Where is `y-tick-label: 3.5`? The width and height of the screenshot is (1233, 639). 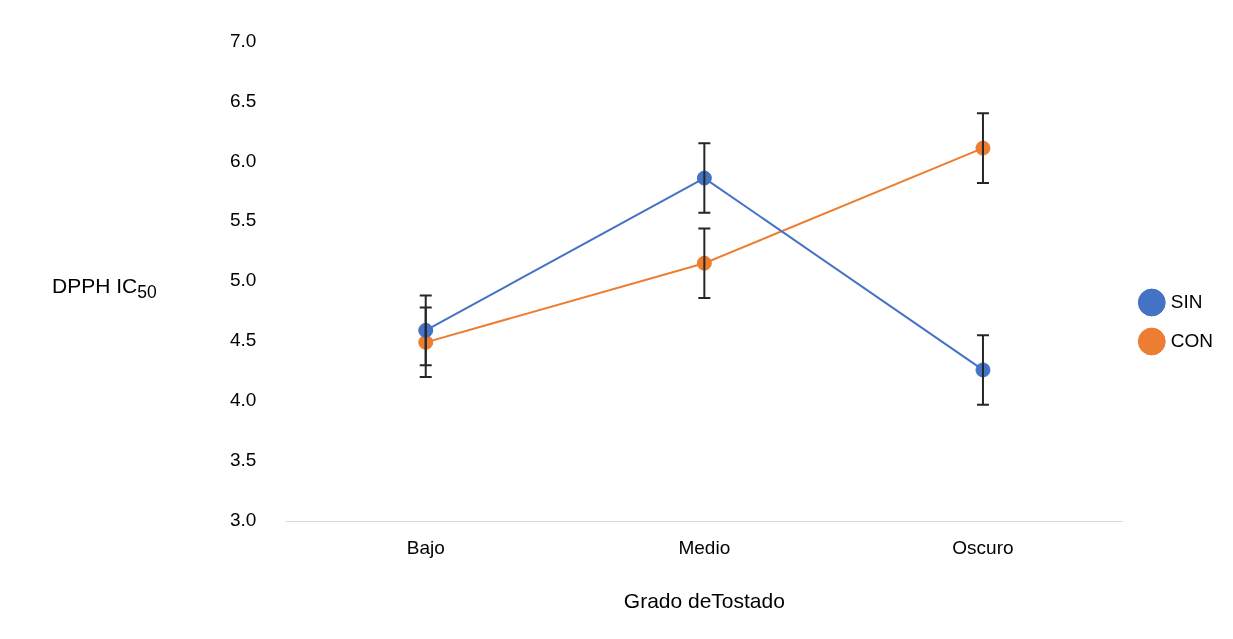
y-tick-label: 3.5 is located at coordinates (243, 460).